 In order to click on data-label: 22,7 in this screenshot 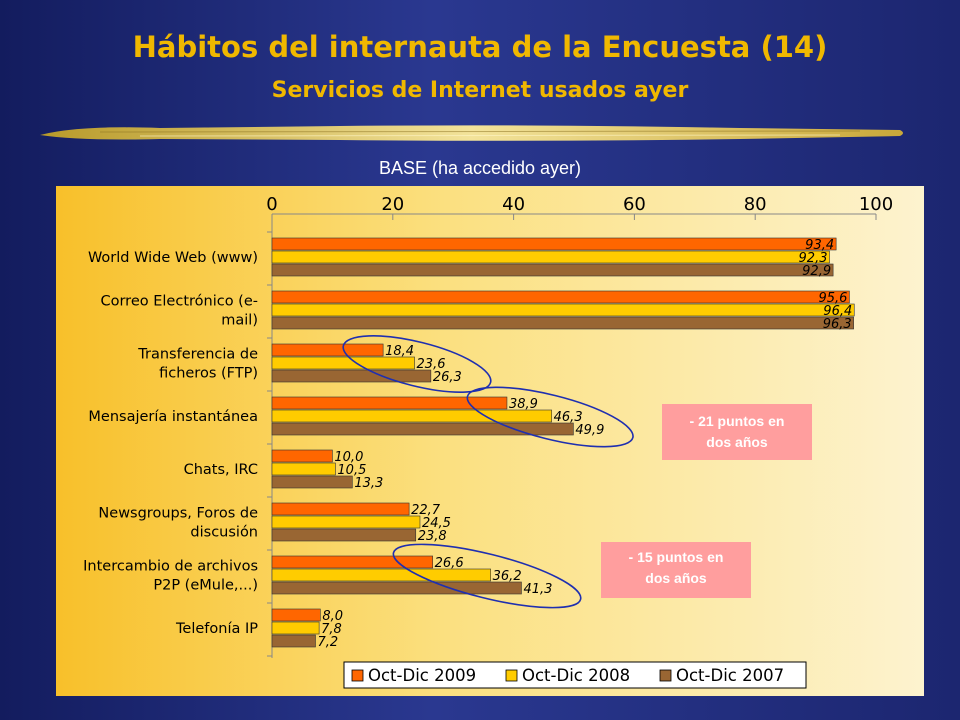, I will do `click(426, 510)`.